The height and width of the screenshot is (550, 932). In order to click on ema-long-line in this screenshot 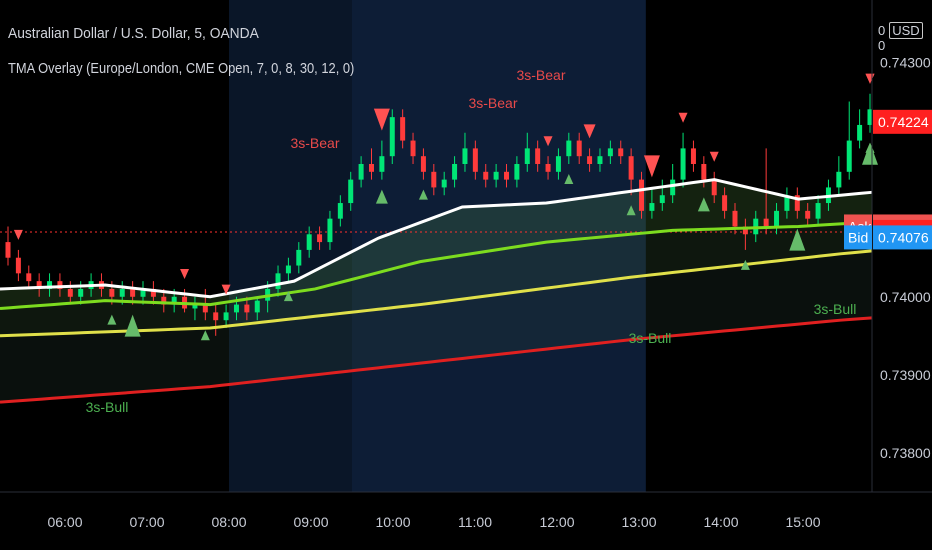, I will do `click(436, 360)`.